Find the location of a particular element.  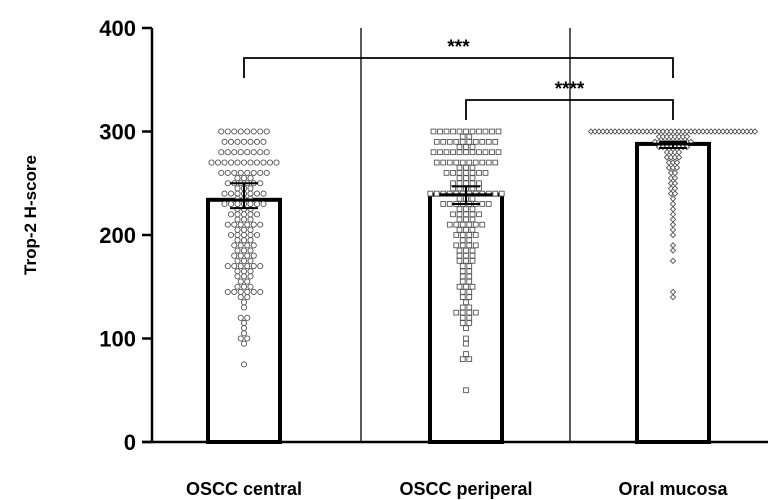

y-tick-label: 0 is located at coordinates (130, 442).